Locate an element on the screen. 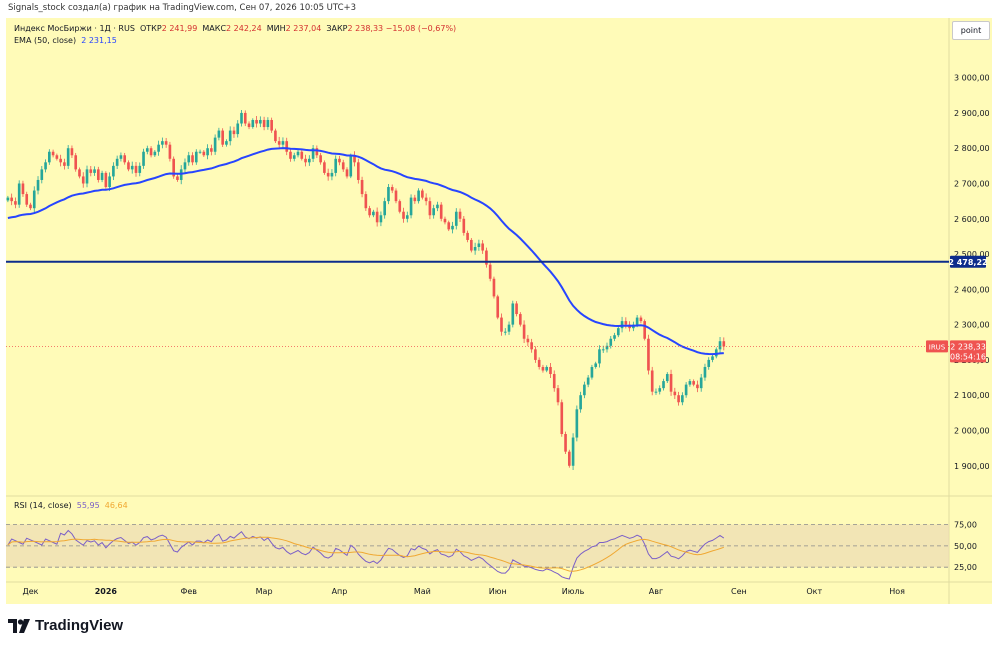 The height and width of the screenshot is (646, 1000). time-tick-label: Ноя is located at coordinates (897, 591).